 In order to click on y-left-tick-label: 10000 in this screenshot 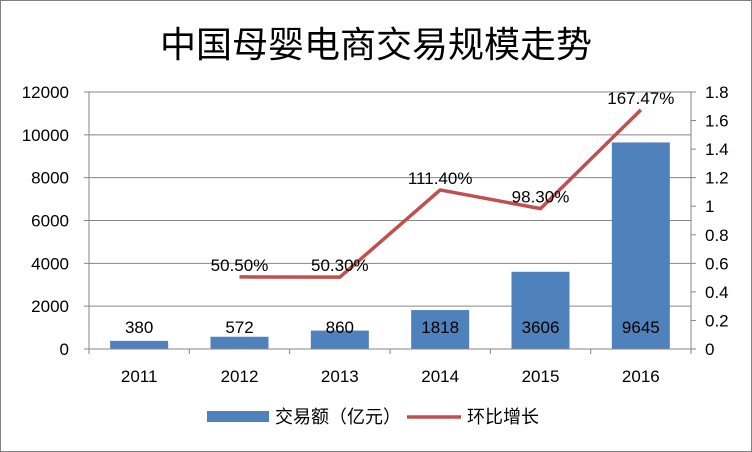, I will do `click(45, 135)`.